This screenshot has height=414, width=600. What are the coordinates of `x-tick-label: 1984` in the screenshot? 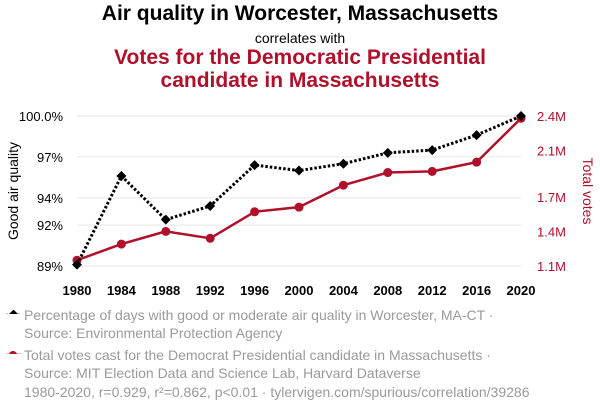 It's located at (122, 290).